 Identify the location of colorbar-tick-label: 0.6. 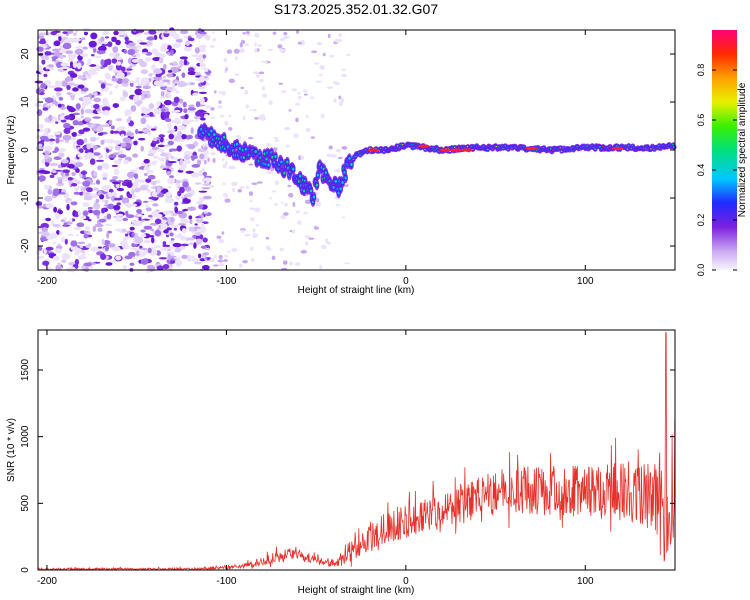
(701, 120).